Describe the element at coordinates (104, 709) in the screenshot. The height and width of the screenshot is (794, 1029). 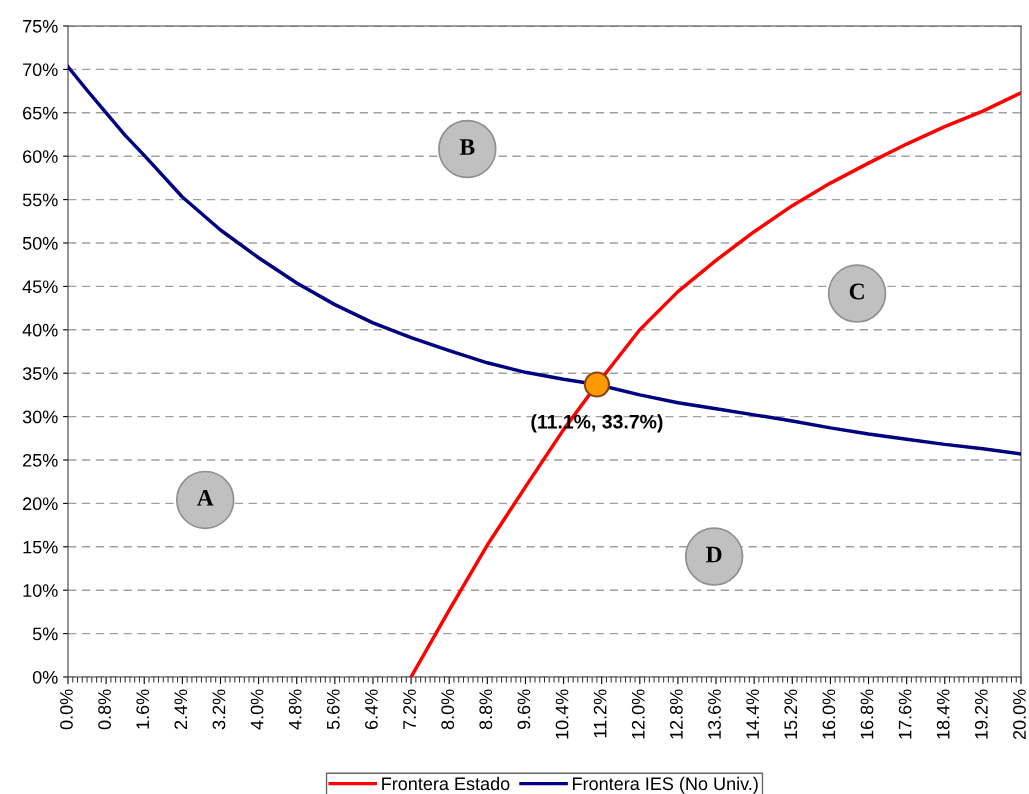
I see `x-tick-label: 0.8%` at that location.